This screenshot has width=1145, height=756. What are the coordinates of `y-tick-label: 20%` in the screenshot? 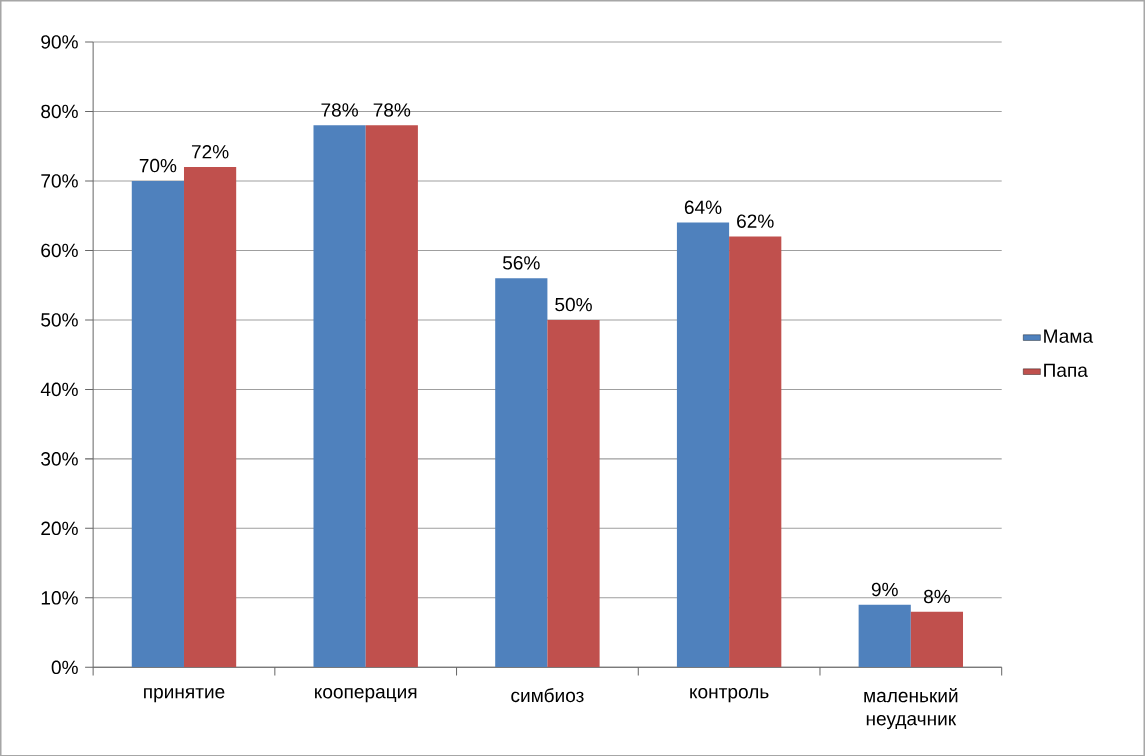 It's located at (59, 528).